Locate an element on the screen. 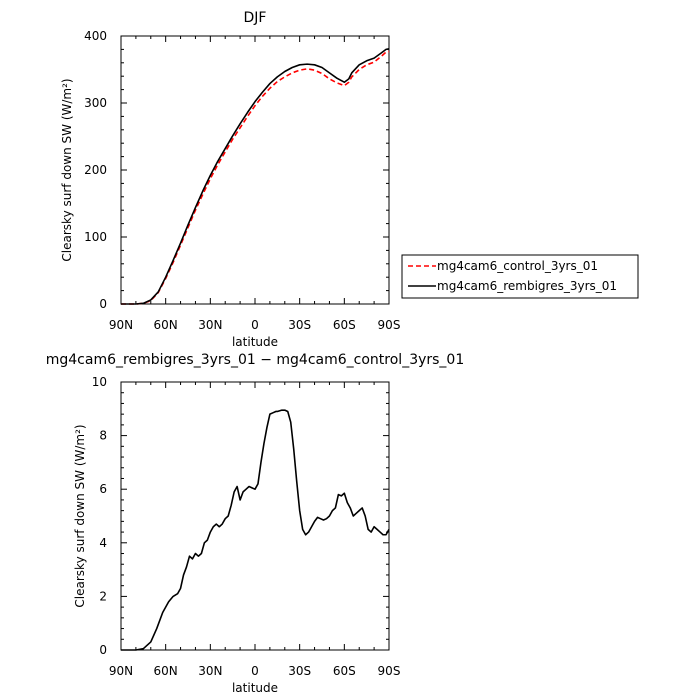 The image size is (686, 697). bottom-x-tick-label: 90S is located at coordinates (389, 671).